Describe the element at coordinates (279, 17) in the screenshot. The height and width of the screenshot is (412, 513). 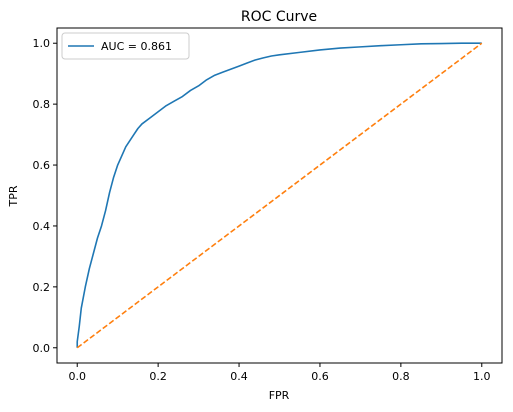
I see `chart-title: ROC Curve` at that location.